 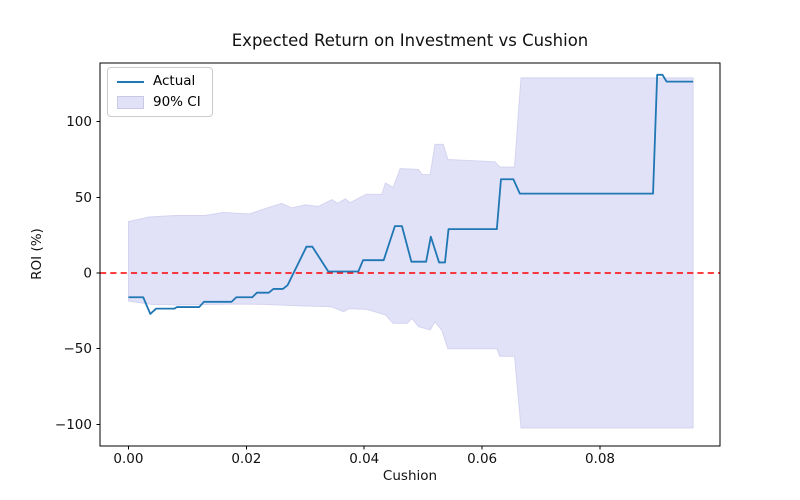 I want to click on legend-box: Actual 90% CI, so click(x=160, y=92).